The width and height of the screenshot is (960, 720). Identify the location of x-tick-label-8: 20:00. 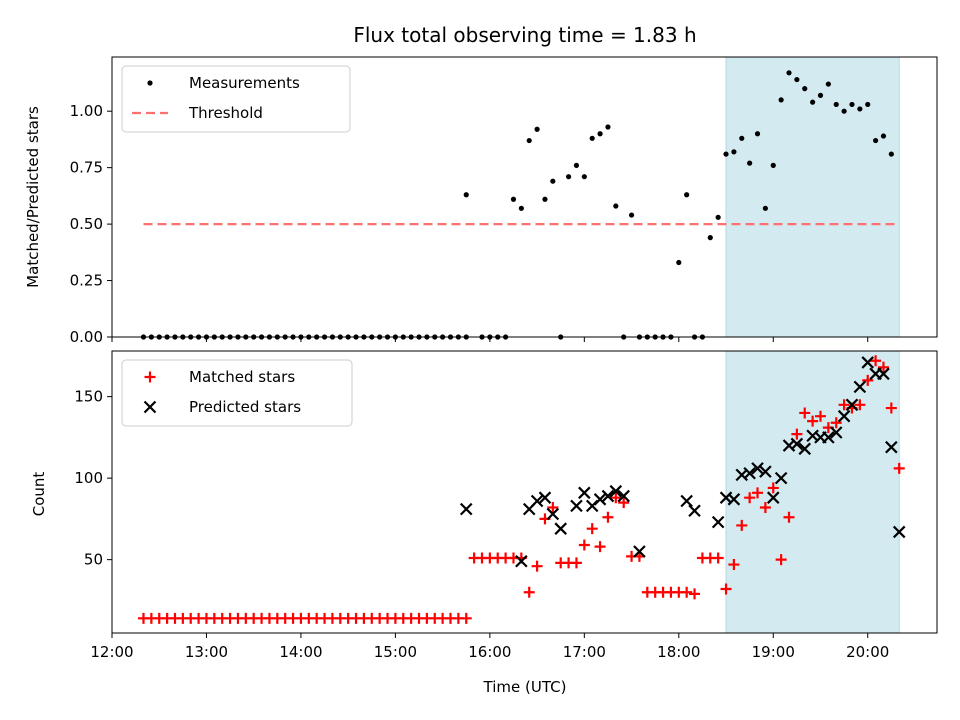
(867, 652).